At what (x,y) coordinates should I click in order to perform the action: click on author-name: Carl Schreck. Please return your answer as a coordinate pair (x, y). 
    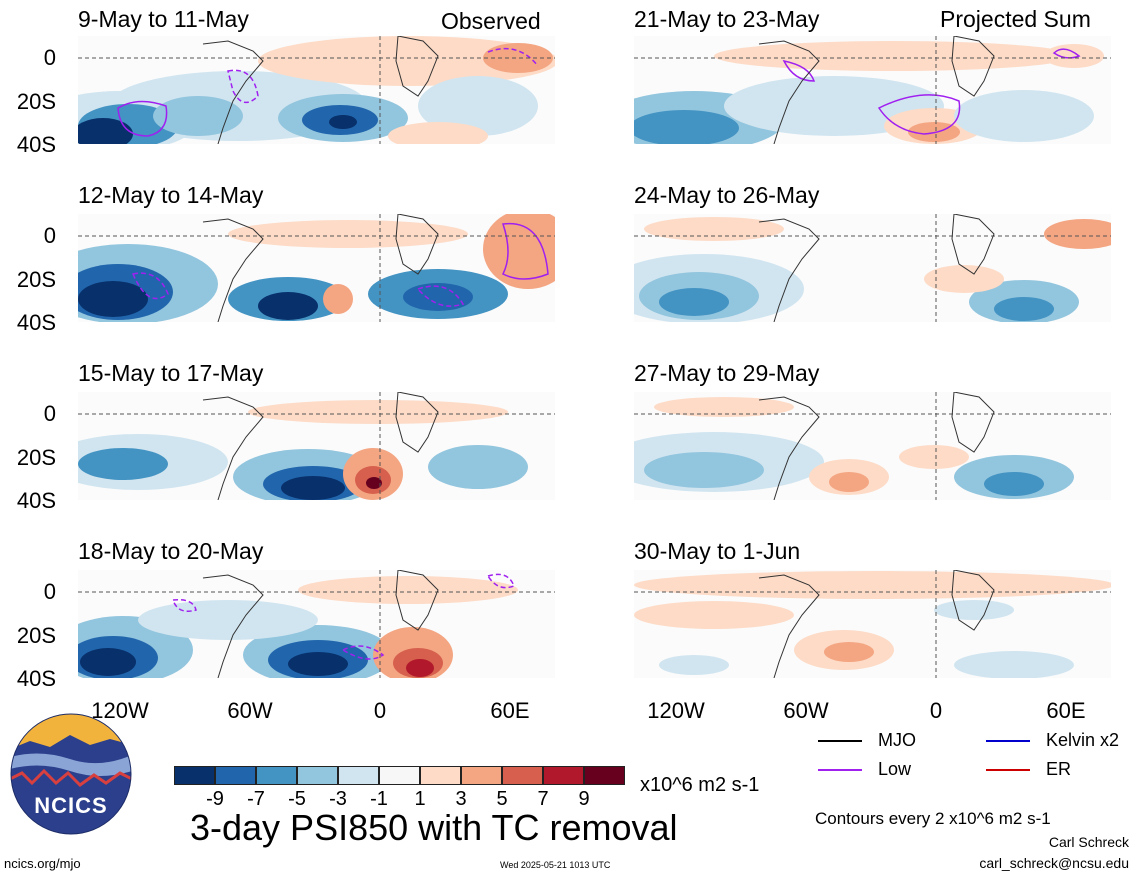
    Looking at the image, I should click on (1088, 842).